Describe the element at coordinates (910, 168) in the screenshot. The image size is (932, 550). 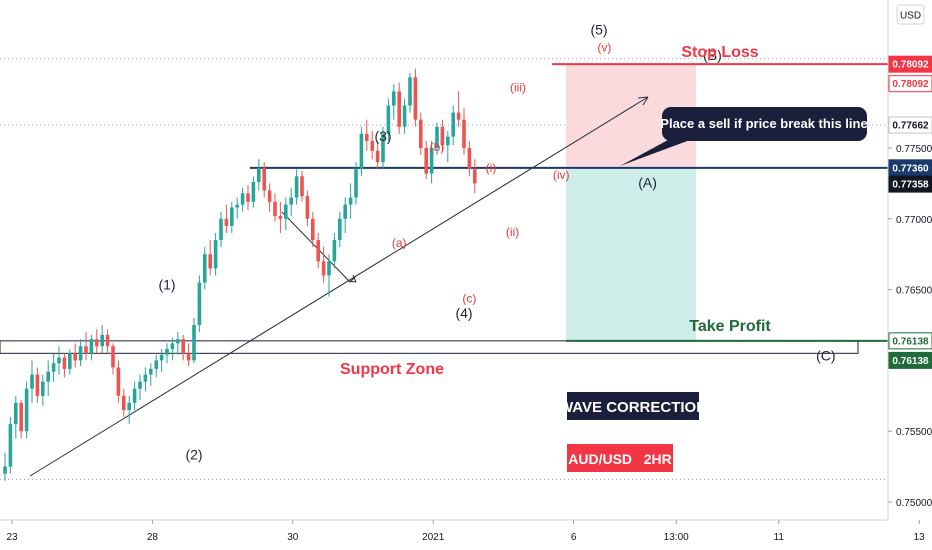
I see `price-tag-label: 0.77360` at that location.